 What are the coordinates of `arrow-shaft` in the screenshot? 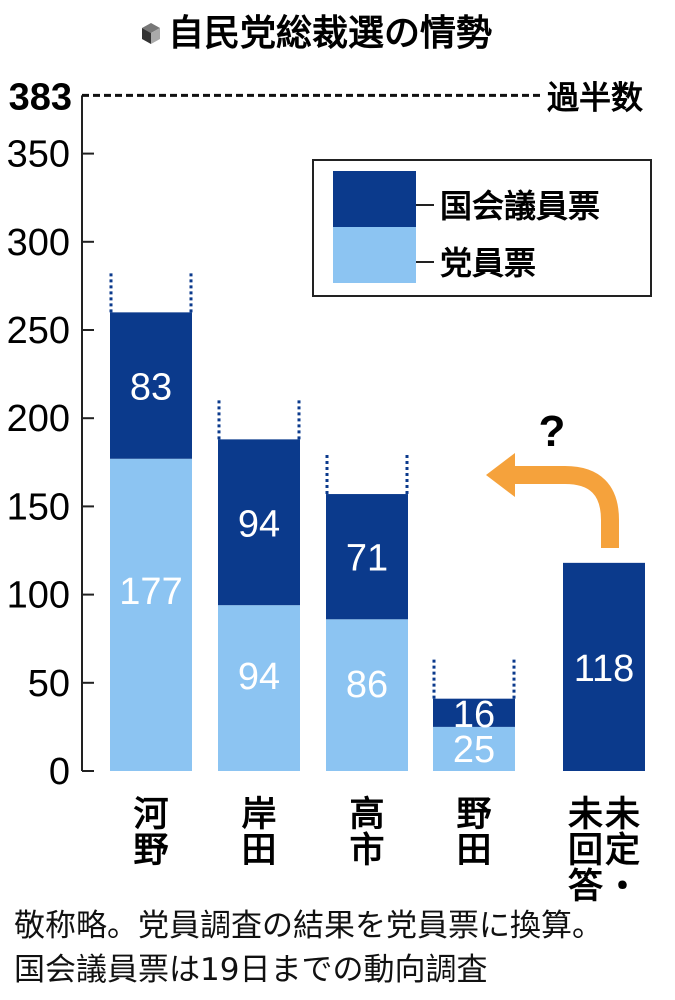 It's located at (564, 507).